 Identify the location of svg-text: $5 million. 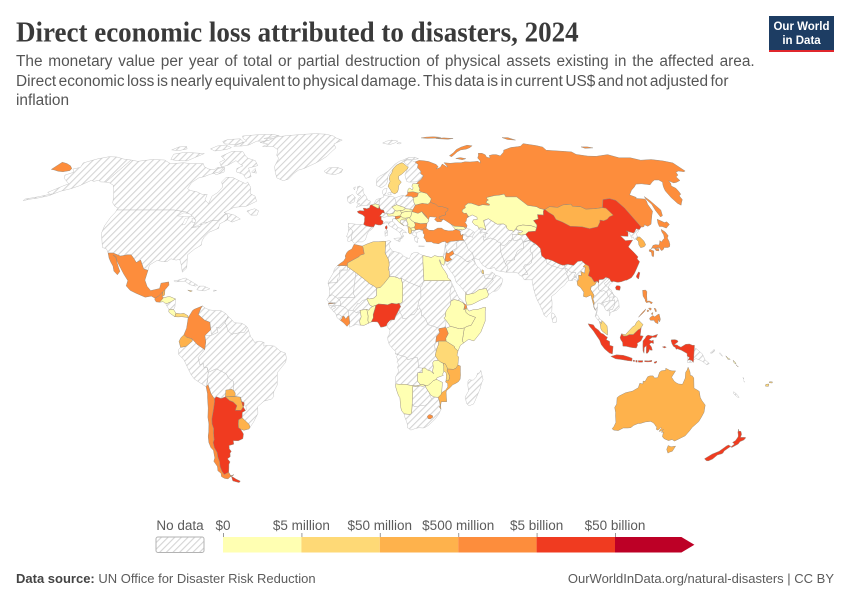
(301, 525).